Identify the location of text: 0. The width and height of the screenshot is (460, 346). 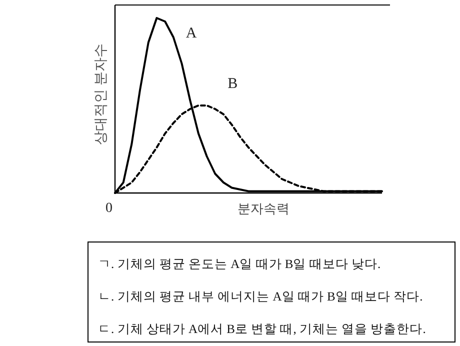
(109, 208).